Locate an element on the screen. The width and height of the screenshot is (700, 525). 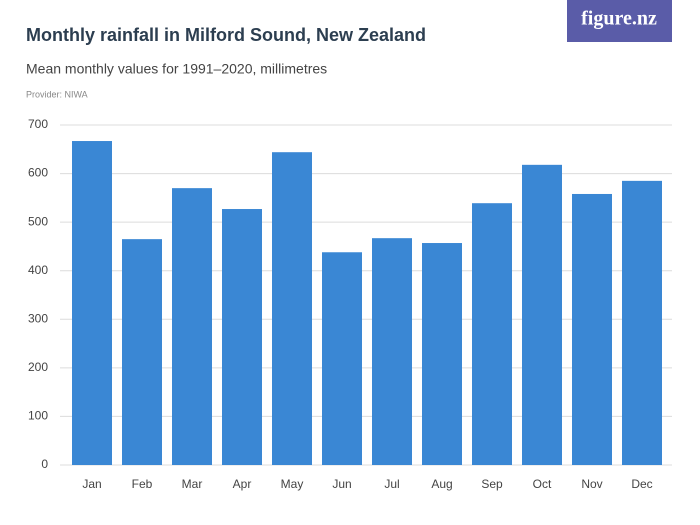
y-tick-label: 0 is located at coordinates (44, 464).